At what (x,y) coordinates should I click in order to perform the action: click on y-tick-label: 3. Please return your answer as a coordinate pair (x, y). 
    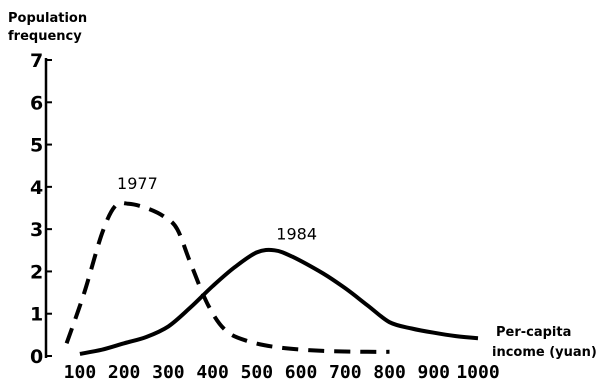
    Looking at the image, I should click on (36, 230).